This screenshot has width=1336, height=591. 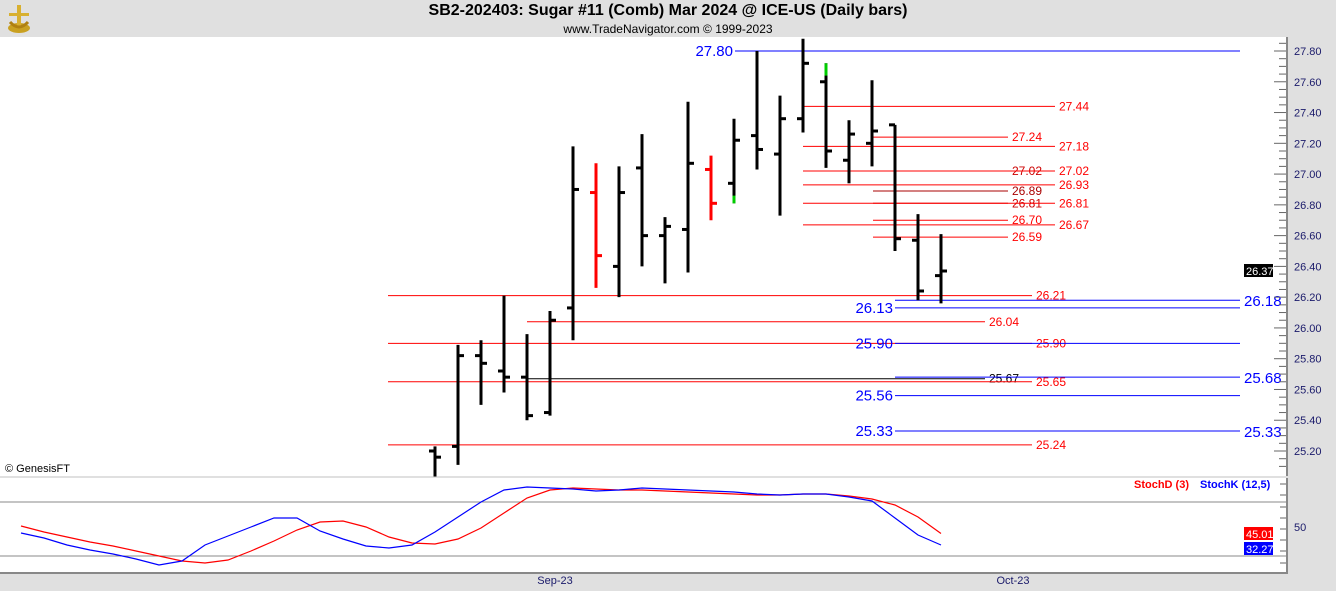 What do you see at coordinates (714, 51) in the screenshot?
I see `level-label: 27.80` at bounding box center [714, 51].